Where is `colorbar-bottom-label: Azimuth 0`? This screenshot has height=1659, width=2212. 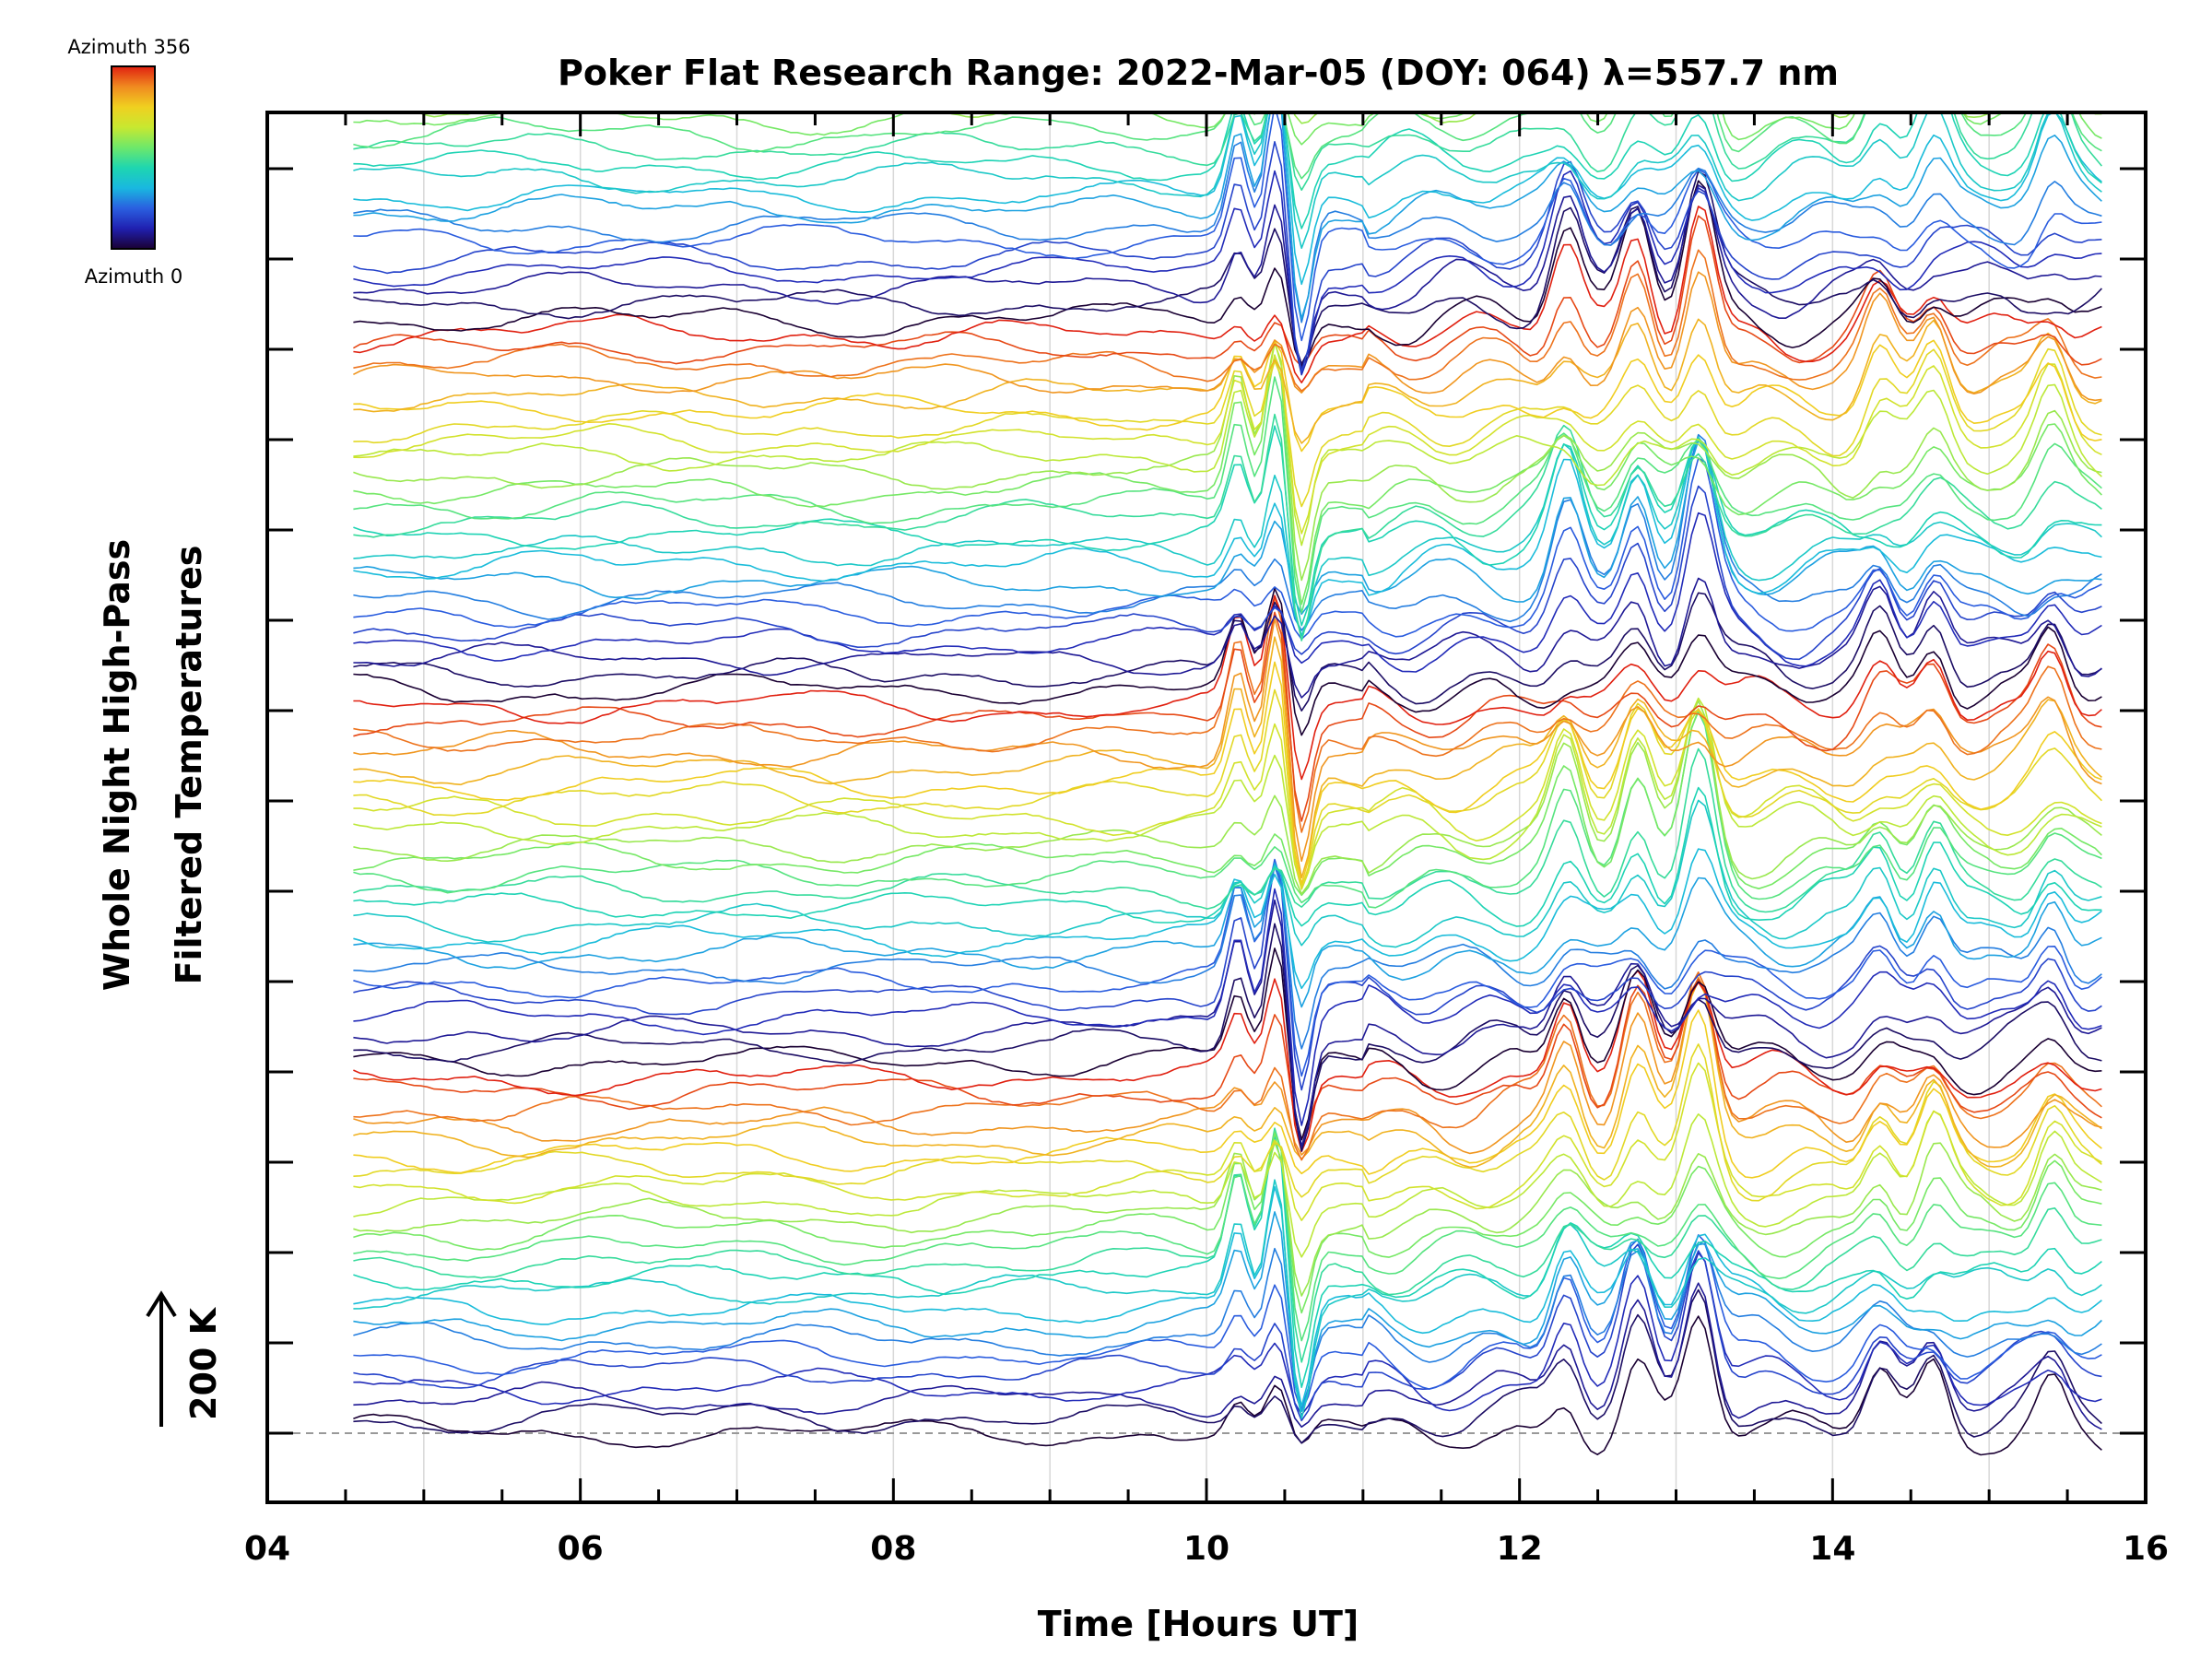
colorbar-bottom-label: Azimuth 0 is located at coordinates (134, 276).